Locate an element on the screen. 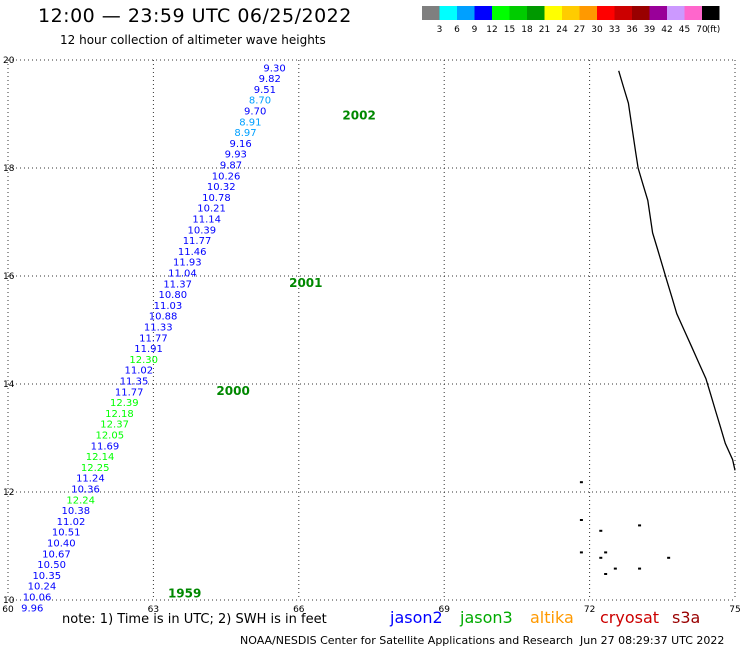 The height and width of the screenshot is (650, 740). scale-label: 27 is located at coordinates (579, 30).